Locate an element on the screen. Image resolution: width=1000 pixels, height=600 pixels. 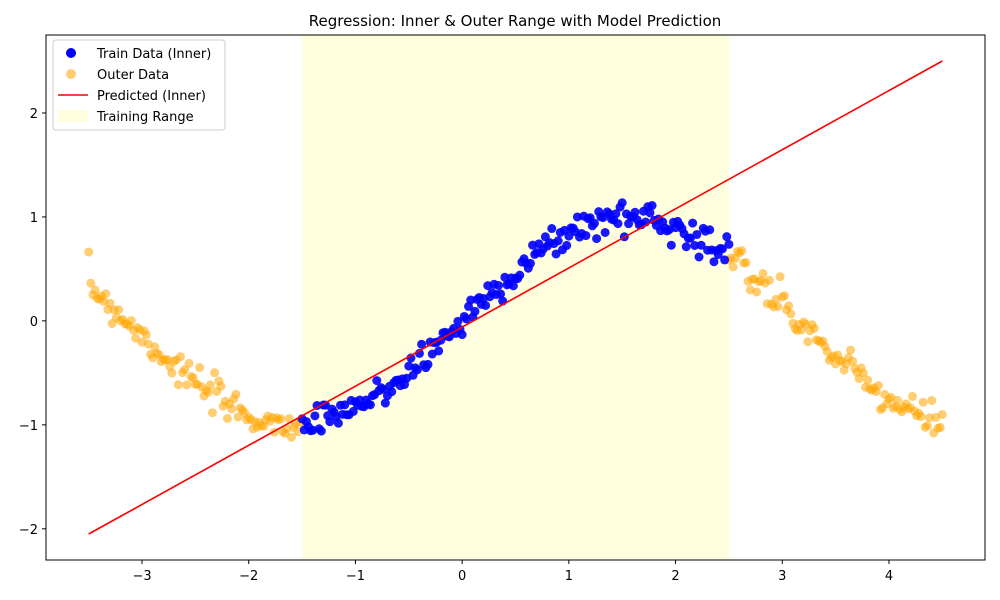
y-tick-label: 2 is located at coordinates (34, 114).